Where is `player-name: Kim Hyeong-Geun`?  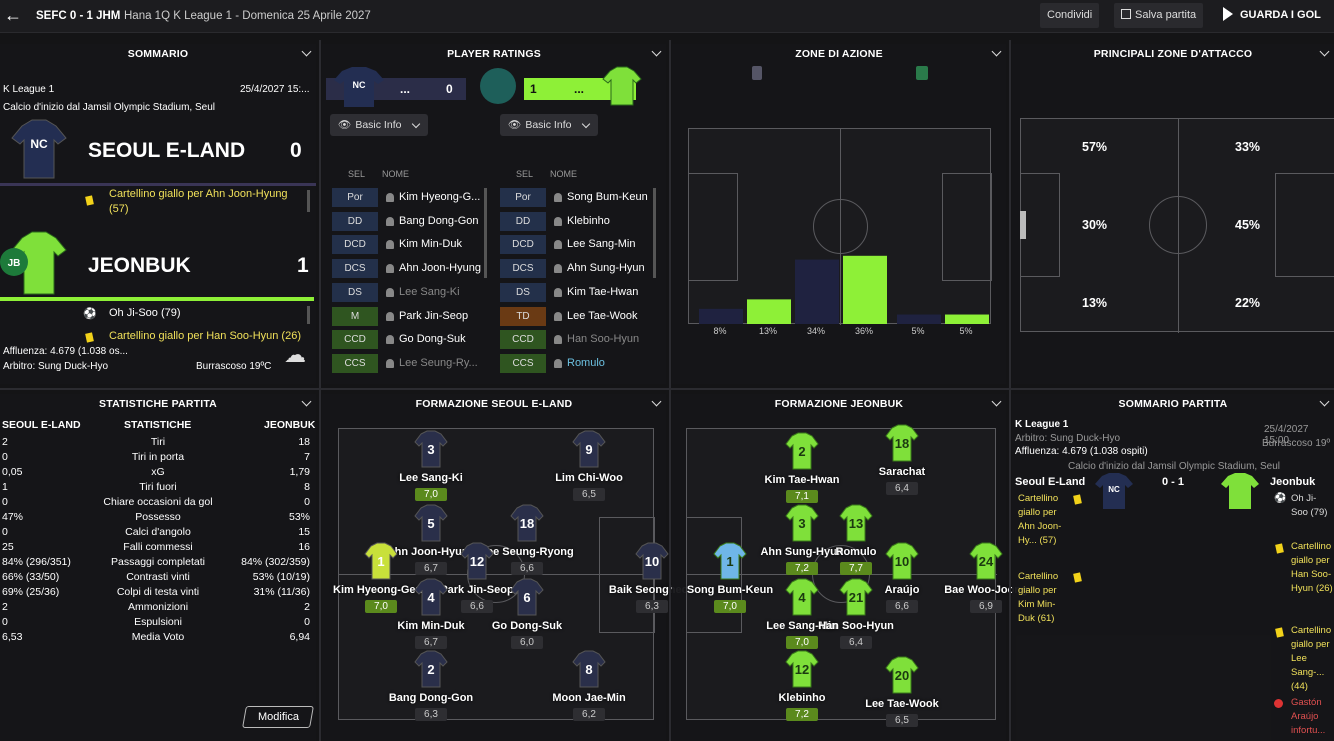
player-name: Kim Hyeong-Geun is located at coordinates (381, 590).